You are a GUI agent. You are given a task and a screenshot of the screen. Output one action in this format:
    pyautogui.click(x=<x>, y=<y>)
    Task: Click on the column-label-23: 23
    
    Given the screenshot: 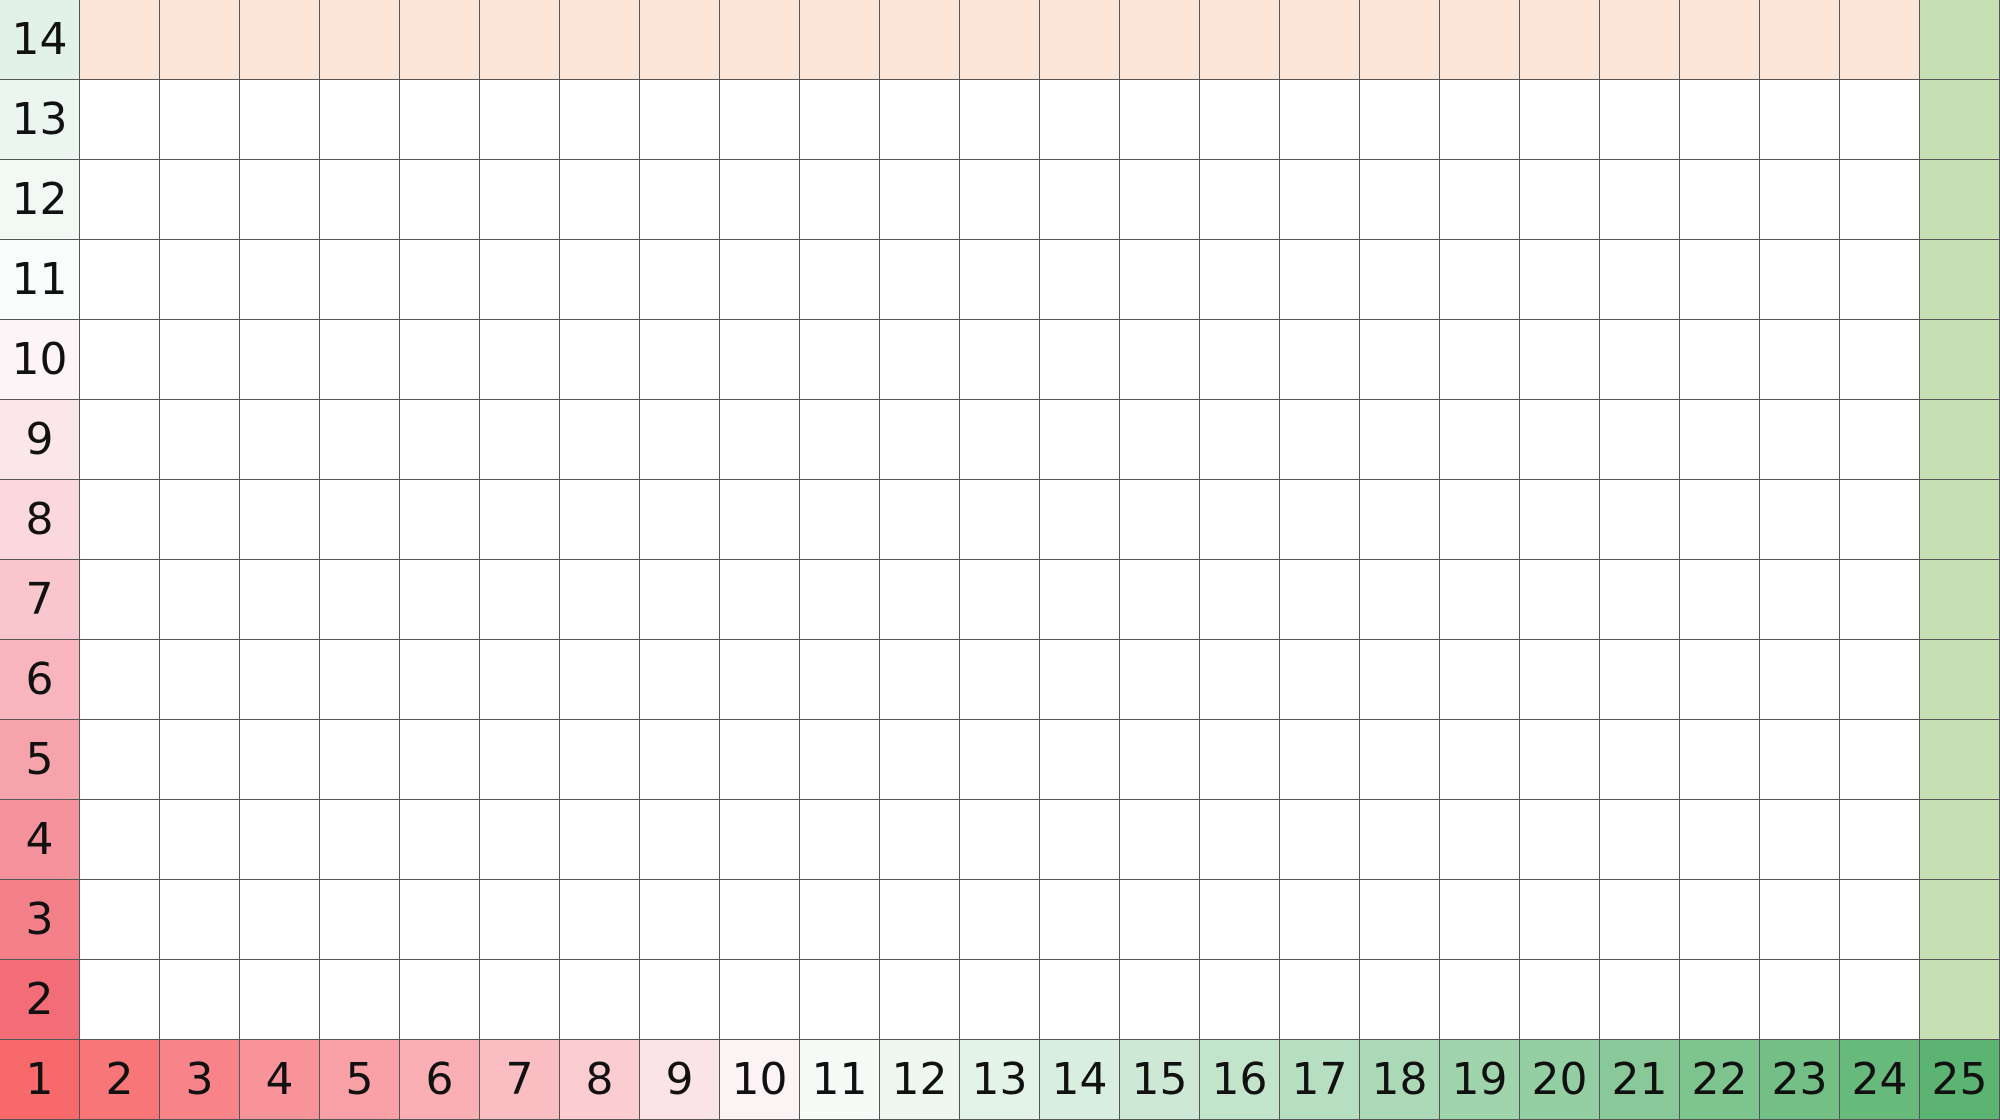 What is the action you would take?
    pyautogui.click(x=1800, y=1080)
    